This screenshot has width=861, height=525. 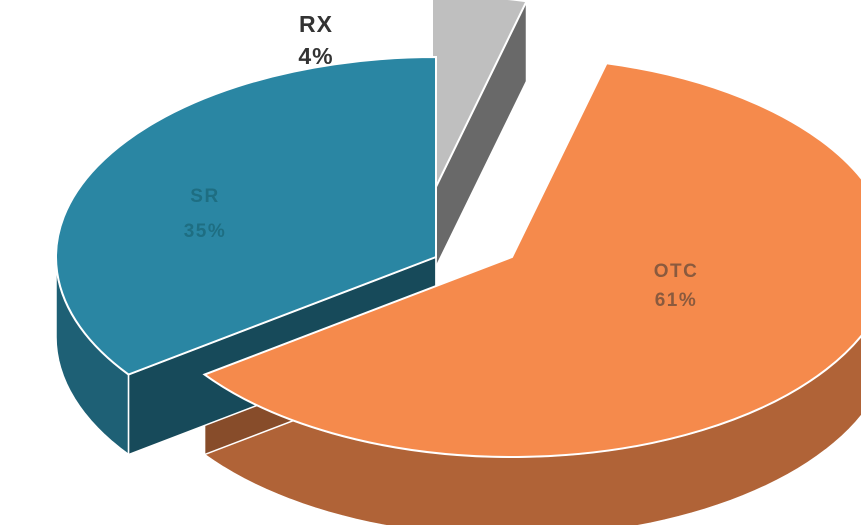 I want to click on slice-label-sr: SR, so click(x=204, y=196).